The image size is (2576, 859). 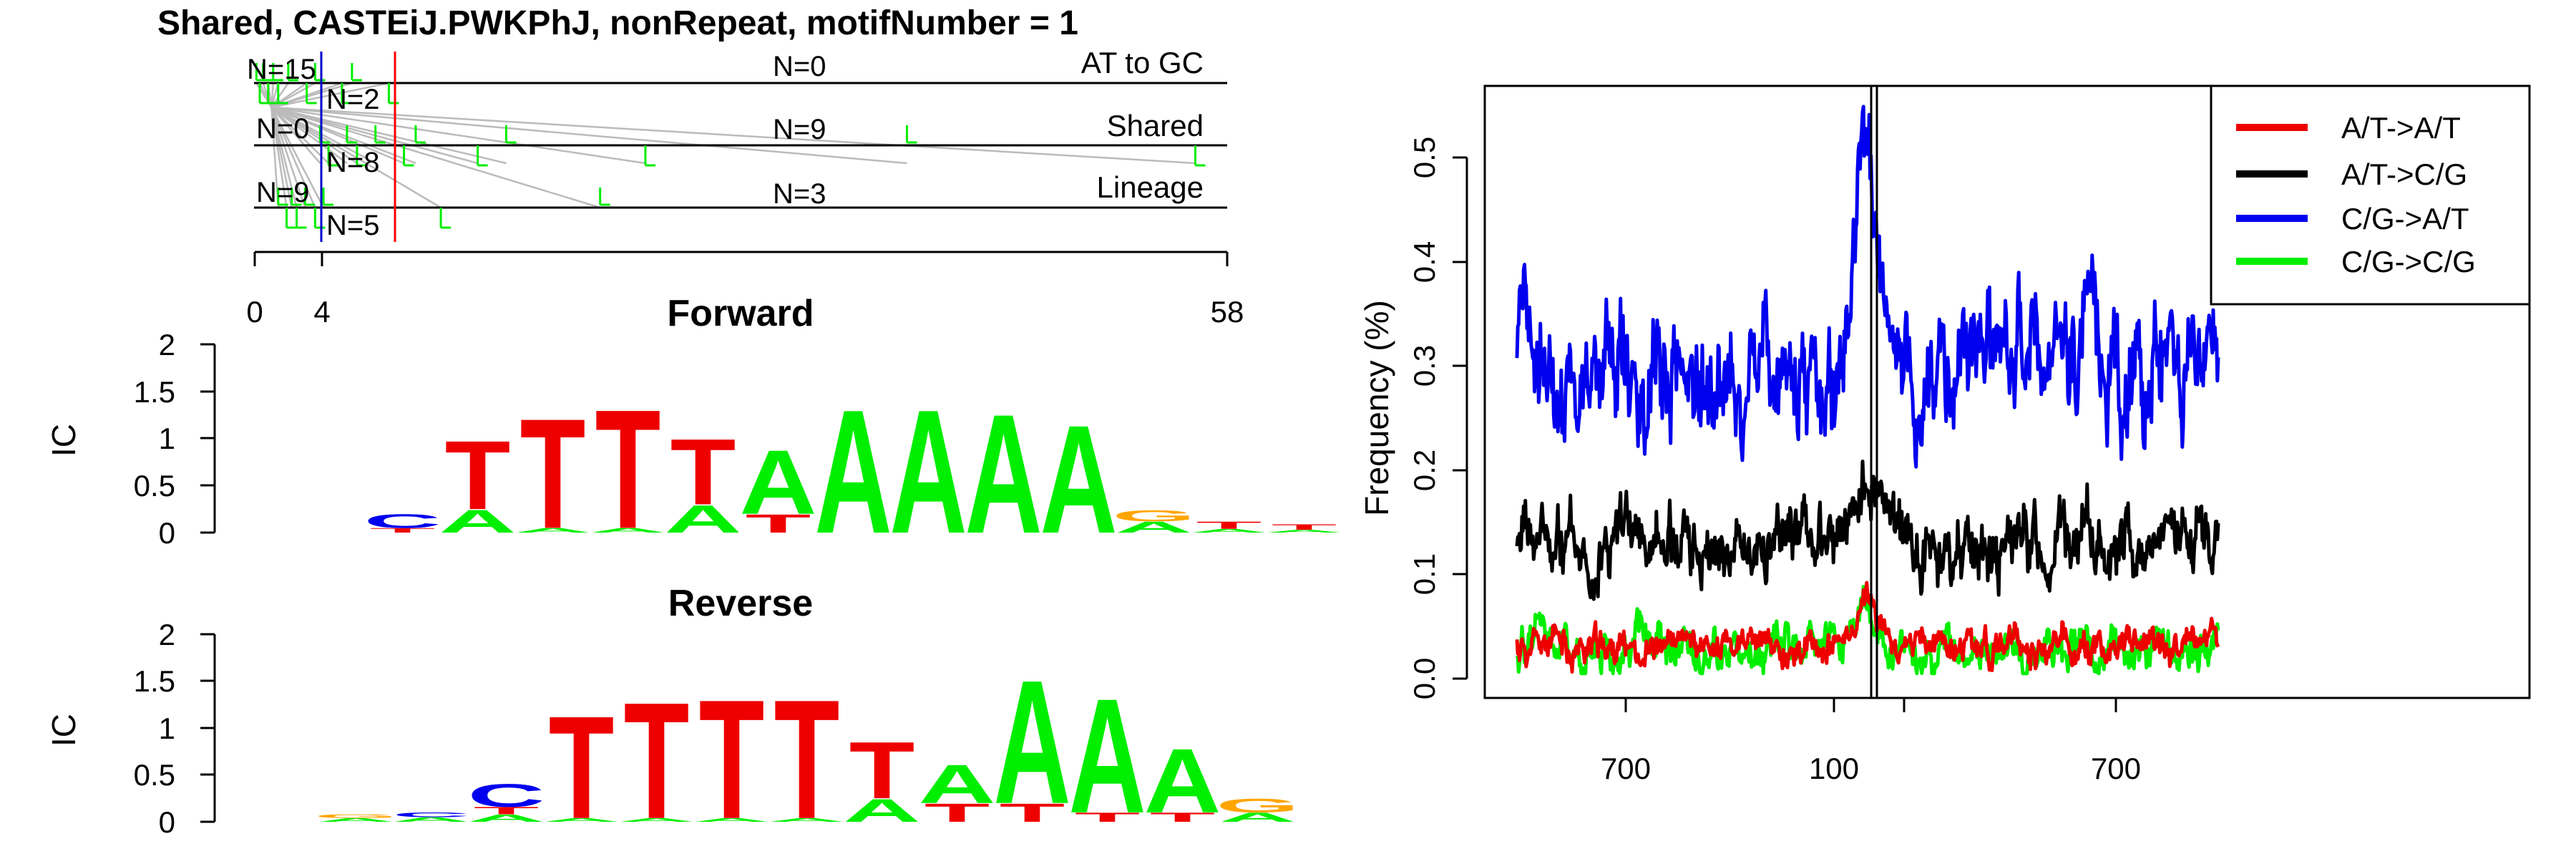 What do you see at coordinates (799, 194) in the screenshot?
I see `n-mid-lineage: N=3` at bounding box center [799, 194].